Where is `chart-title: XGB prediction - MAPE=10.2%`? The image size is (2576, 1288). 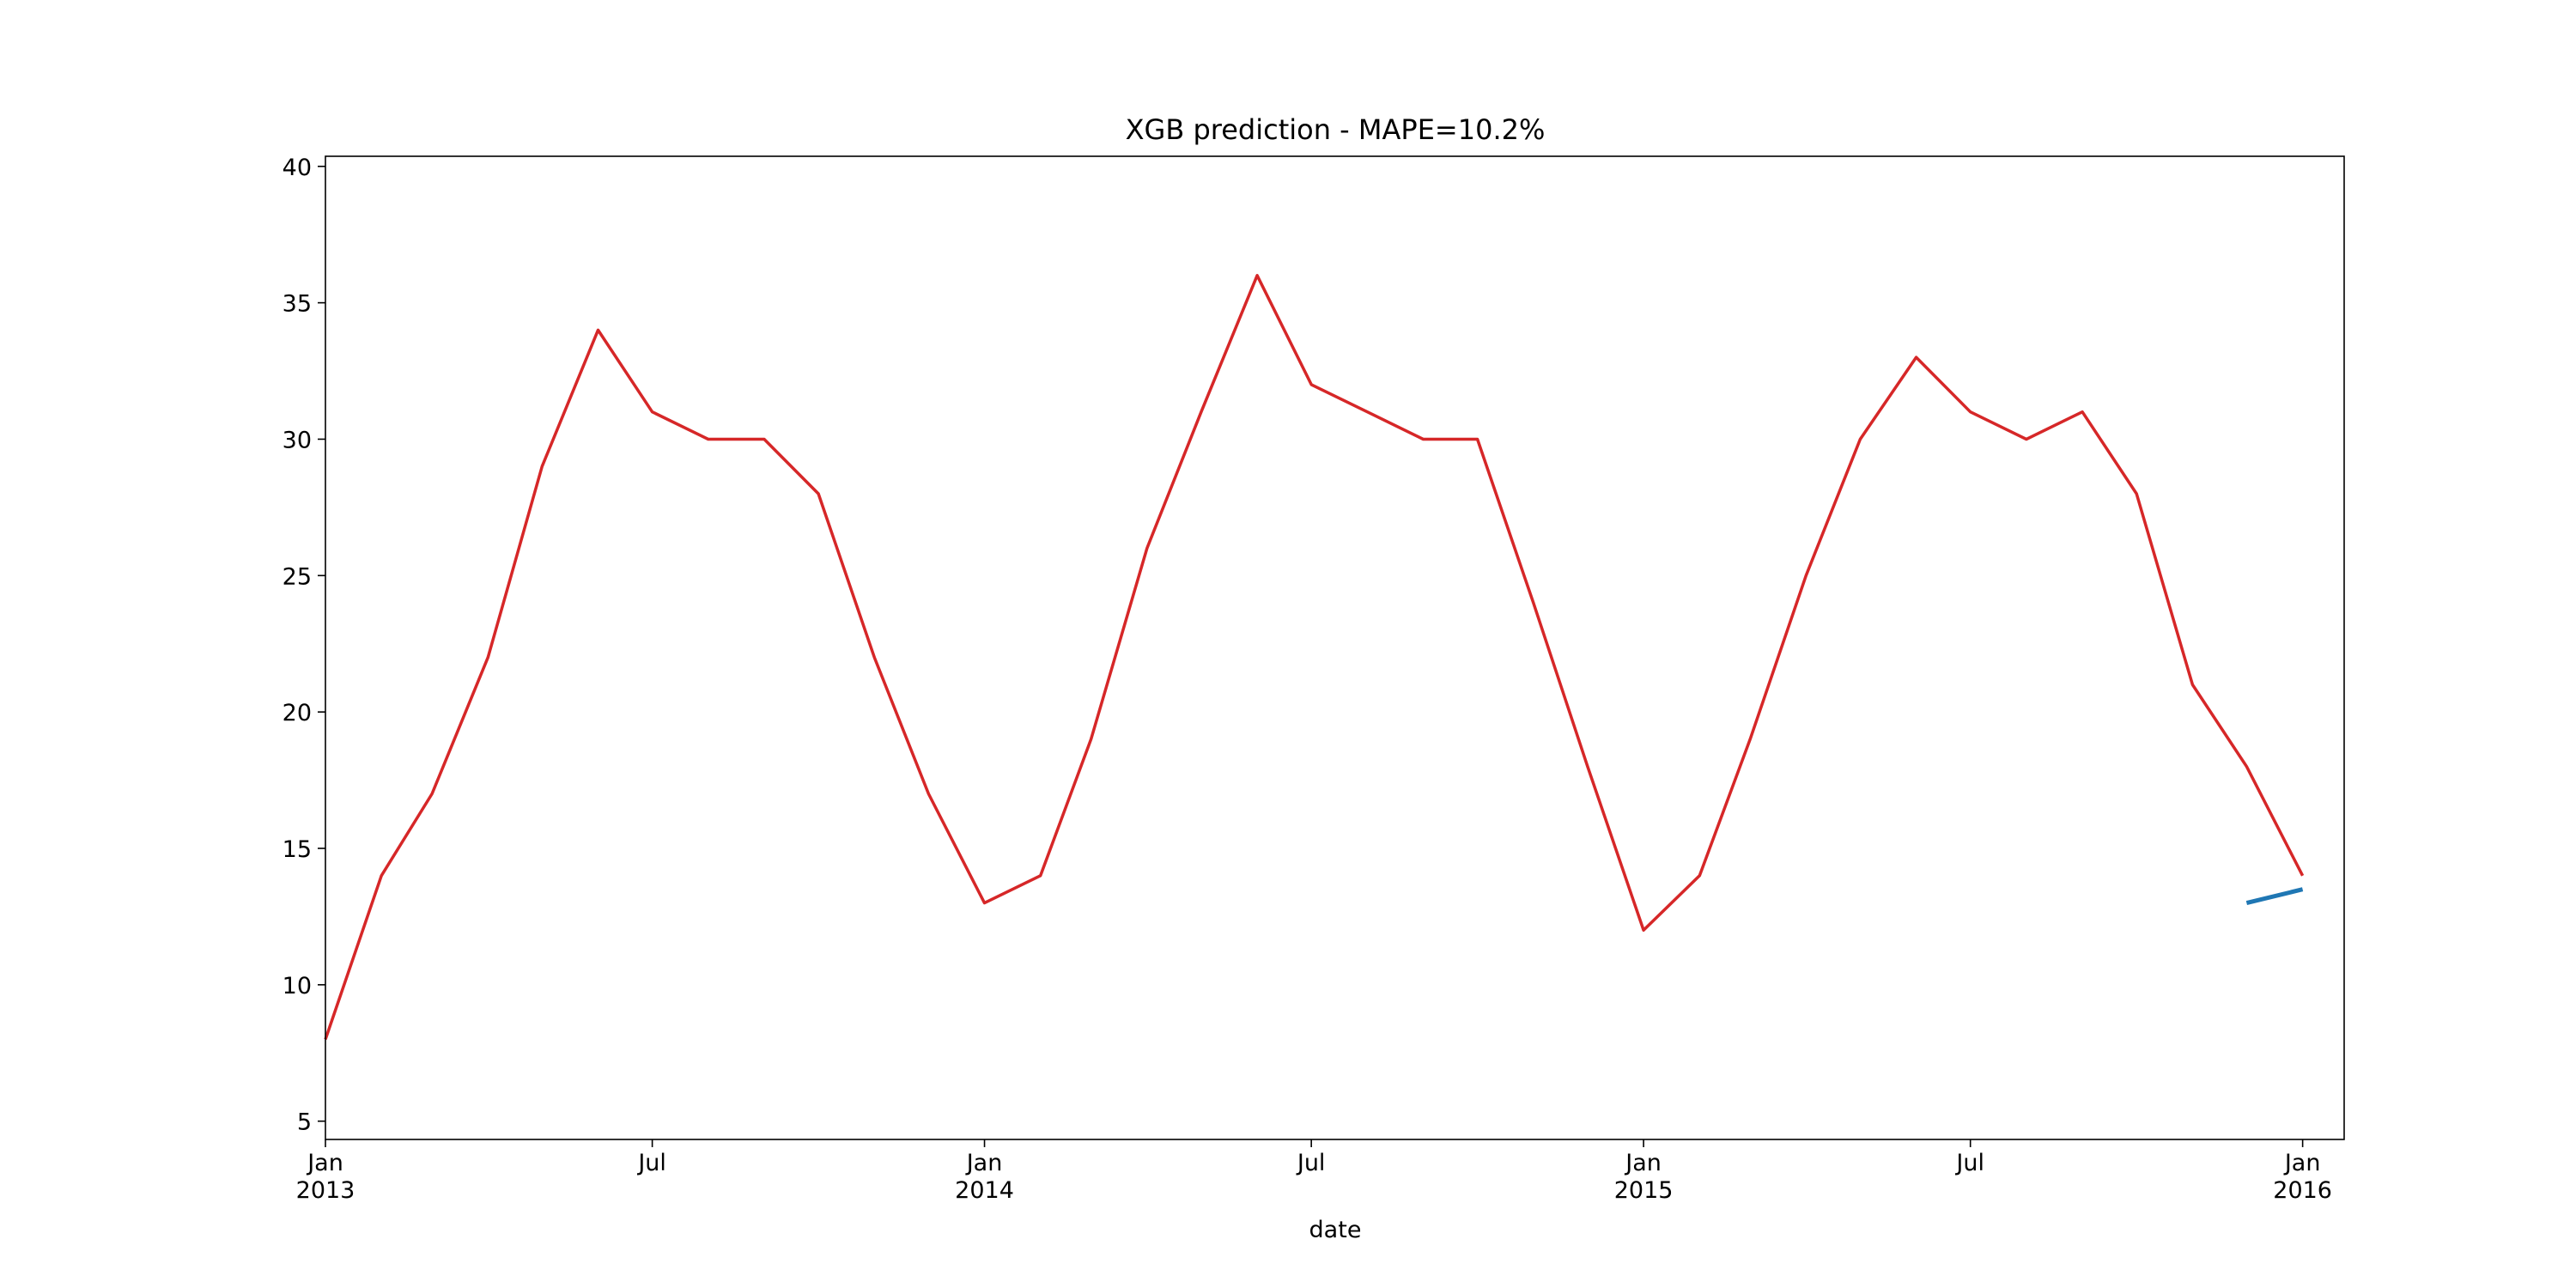 chart-title: XGB prediction - MAPE=10.2% is located at coordinates (1336, 129).